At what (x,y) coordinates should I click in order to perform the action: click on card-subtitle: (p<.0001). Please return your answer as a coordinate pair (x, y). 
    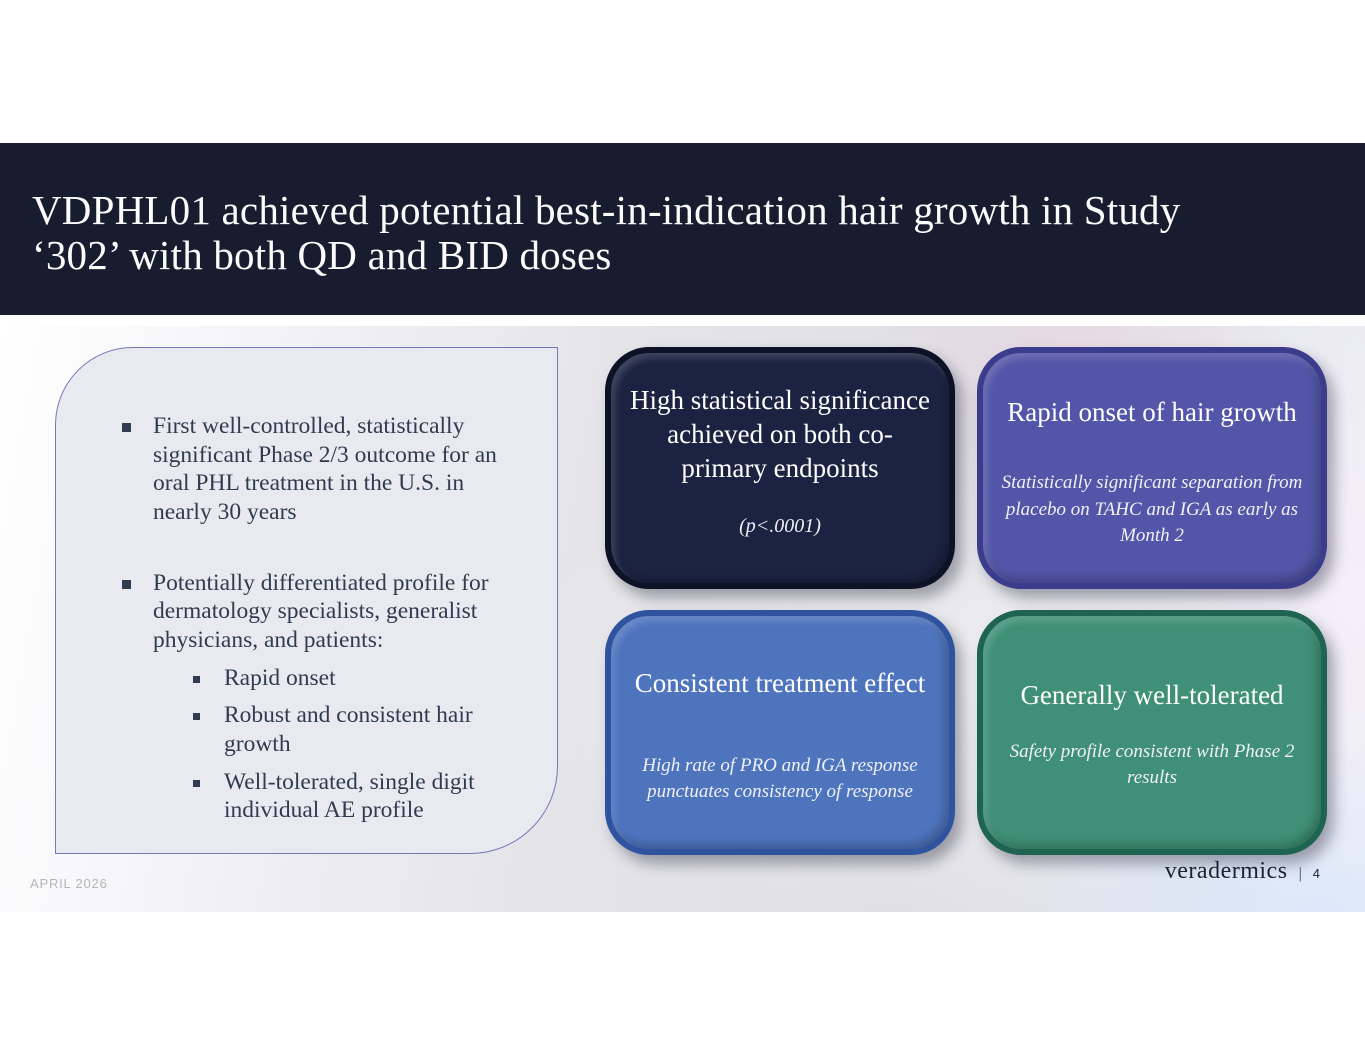
    Looking at the image, I should click on (780, 526).